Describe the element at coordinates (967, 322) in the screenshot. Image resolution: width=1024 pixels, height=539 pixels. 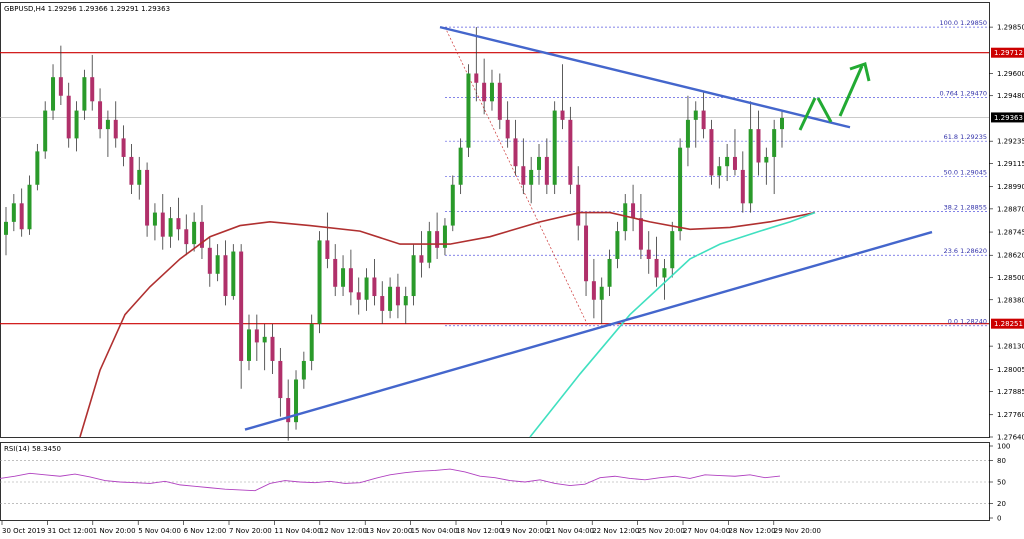
I see `fib-level-label: 0.0 1.28240` at that location.